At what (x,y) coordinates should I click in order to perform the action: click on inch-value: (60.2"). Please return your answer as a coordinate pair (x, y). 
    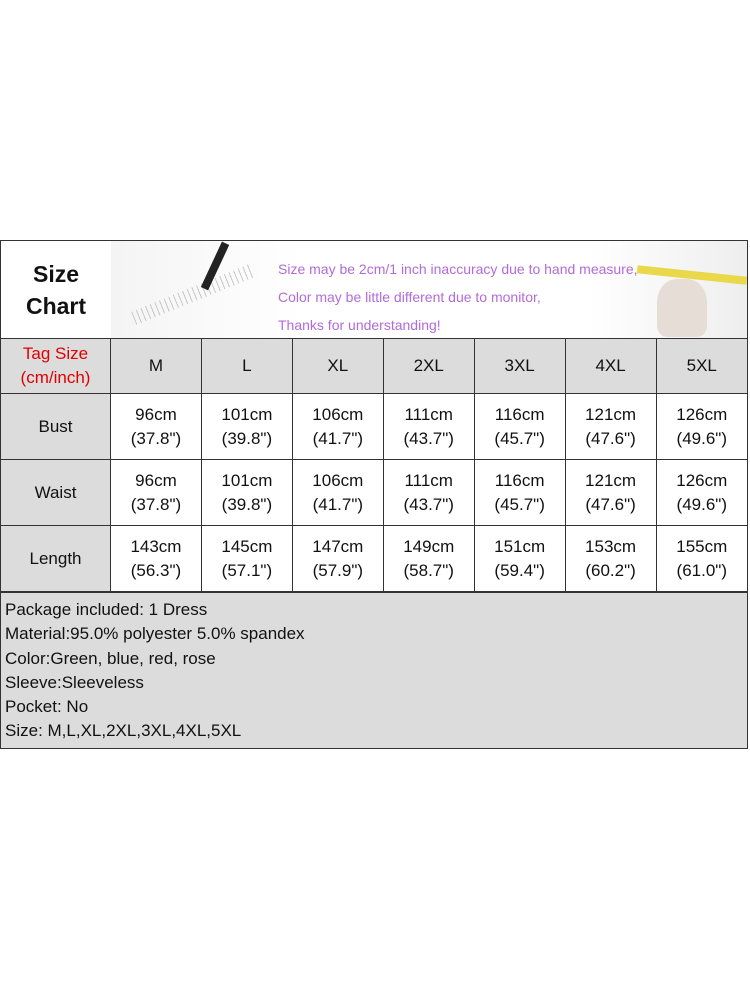
    Looking at the image, I should click on (610, 570).